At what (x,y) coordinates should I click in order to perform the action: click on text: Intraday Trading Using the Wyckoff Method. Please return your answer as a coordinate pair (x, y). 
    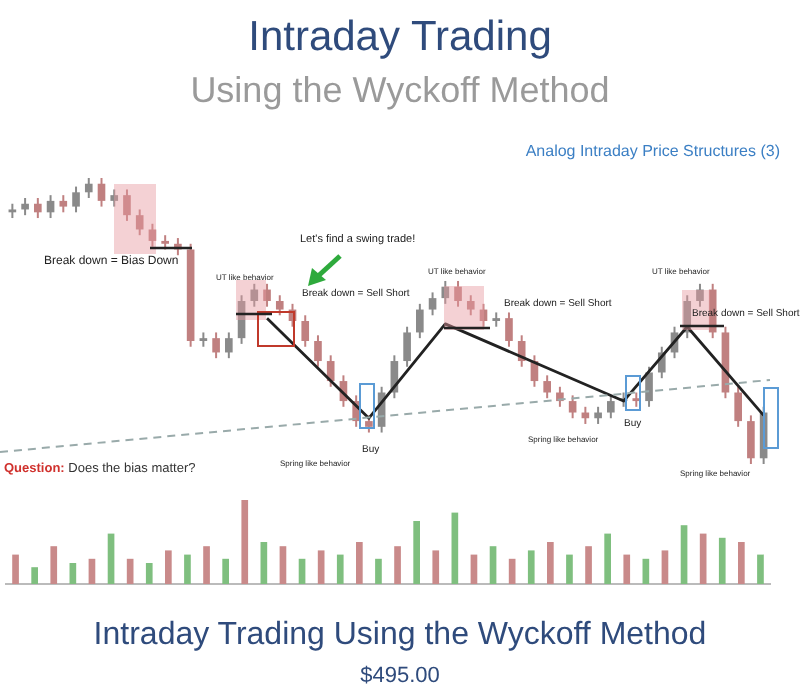
    Looking at the image, I should click on (400, 635).